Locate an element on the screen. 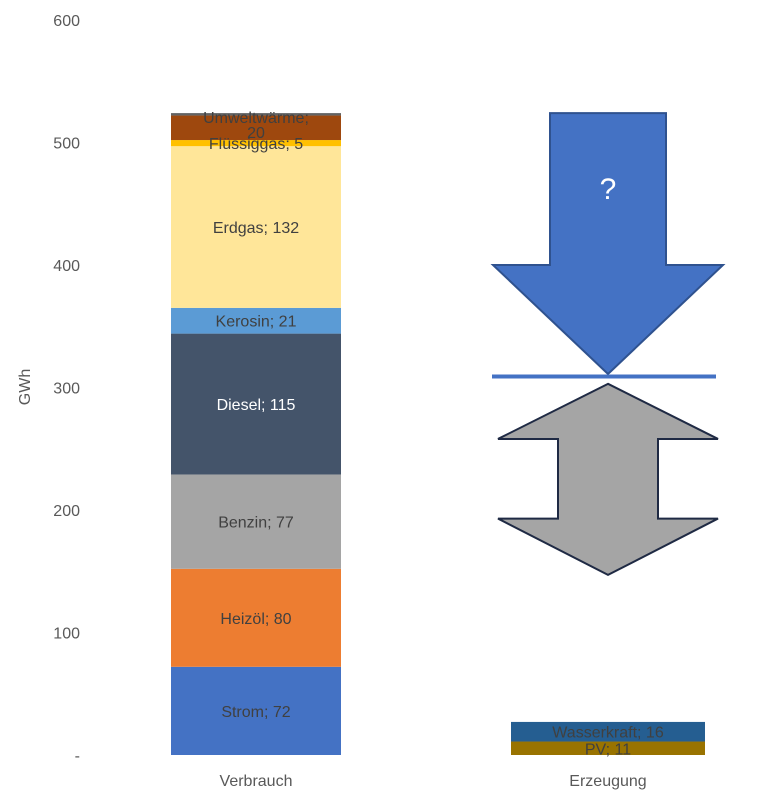 The height and width of the screenshot is (795, 773). bar-segment-pv is located at coordinates (608, 748).